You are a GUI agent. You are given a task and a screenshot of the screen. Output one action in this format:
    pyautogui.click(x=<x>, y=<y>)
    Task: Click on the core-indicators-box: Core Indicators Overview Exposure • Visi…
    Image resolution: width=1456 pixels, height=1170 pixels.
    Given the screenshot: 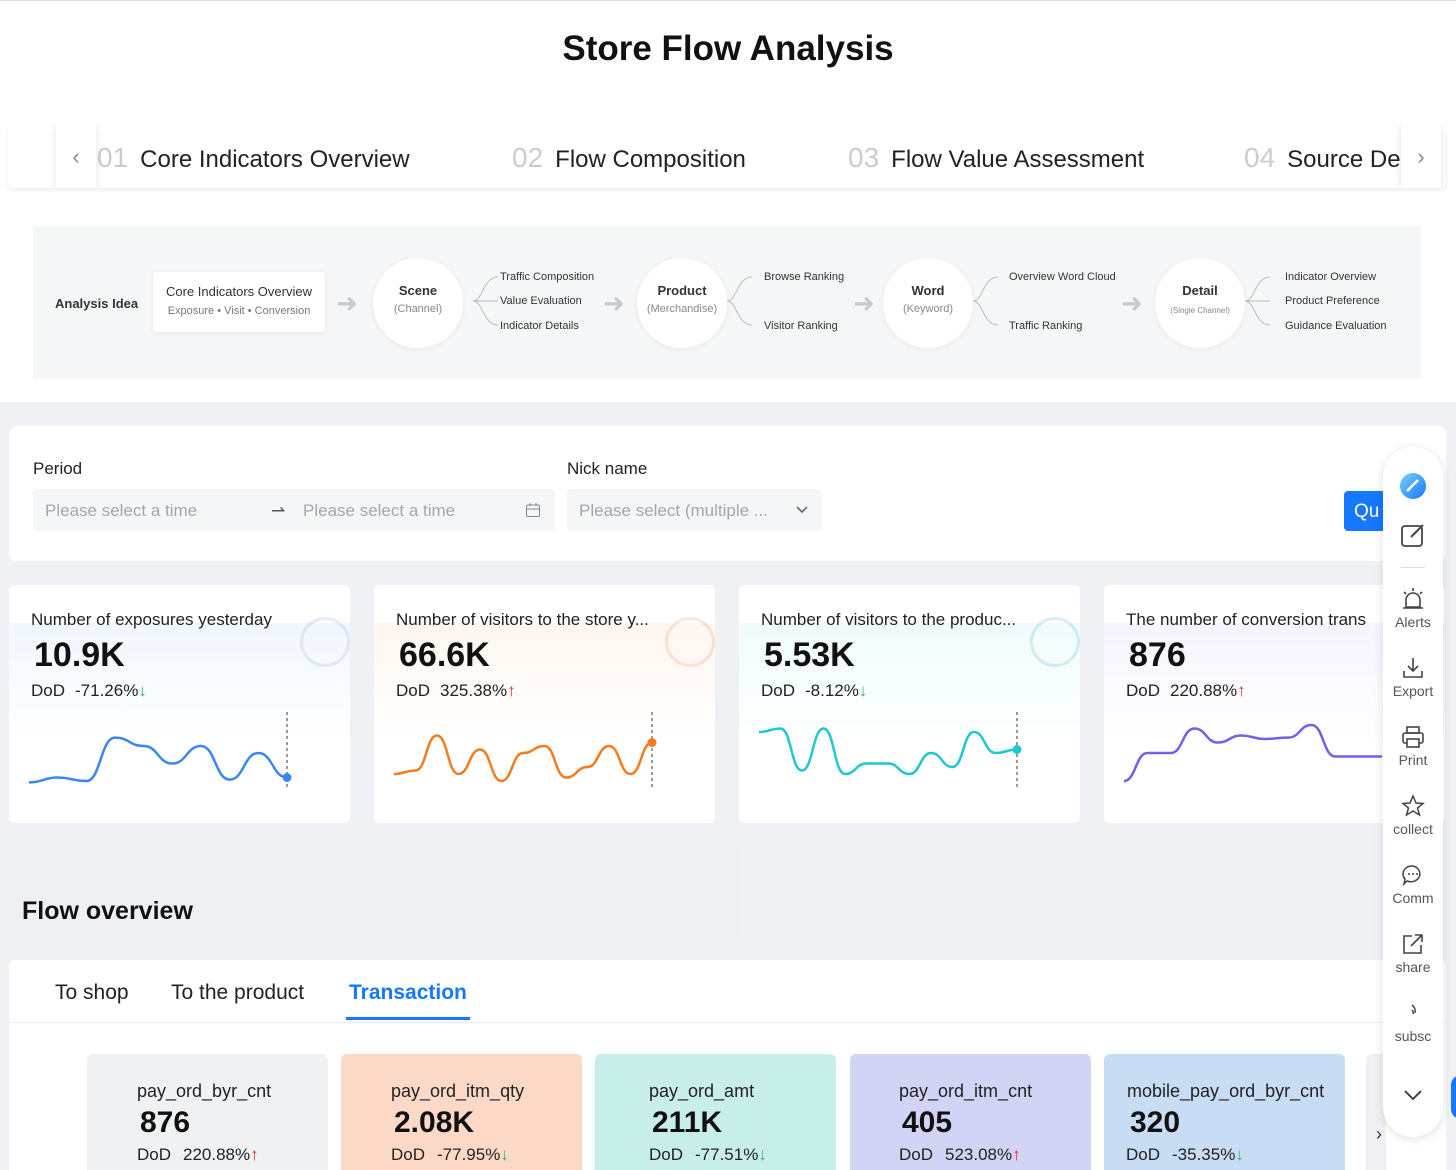 What is the action you would take?
    pyautogui.click(x=239, y=302)
    